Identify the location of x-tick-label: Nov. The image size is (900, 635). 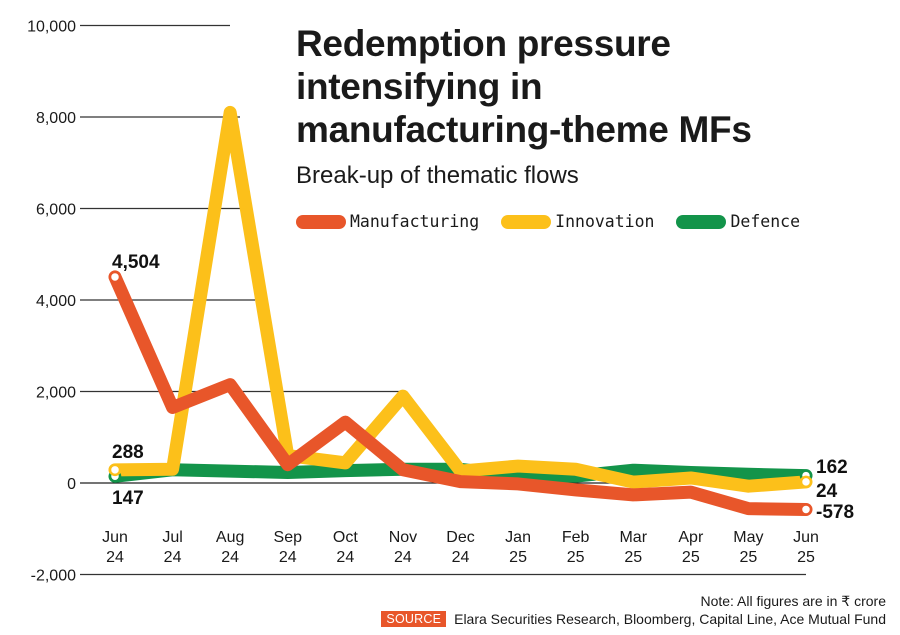
(403, 537).